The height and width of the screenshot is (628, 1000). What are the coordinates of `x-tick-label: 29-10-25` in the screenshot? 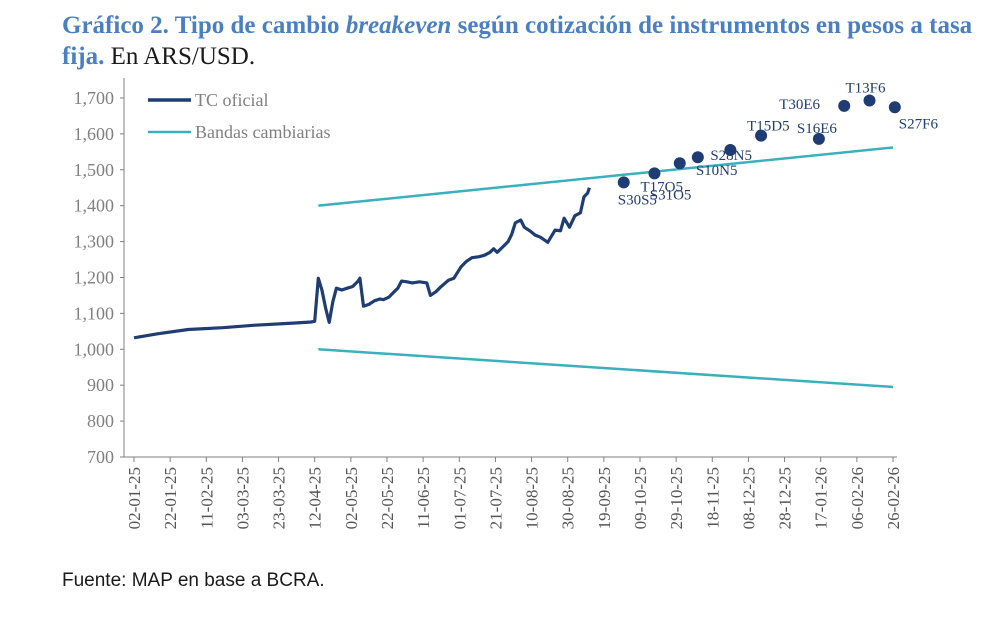 It's located at (676, 498).